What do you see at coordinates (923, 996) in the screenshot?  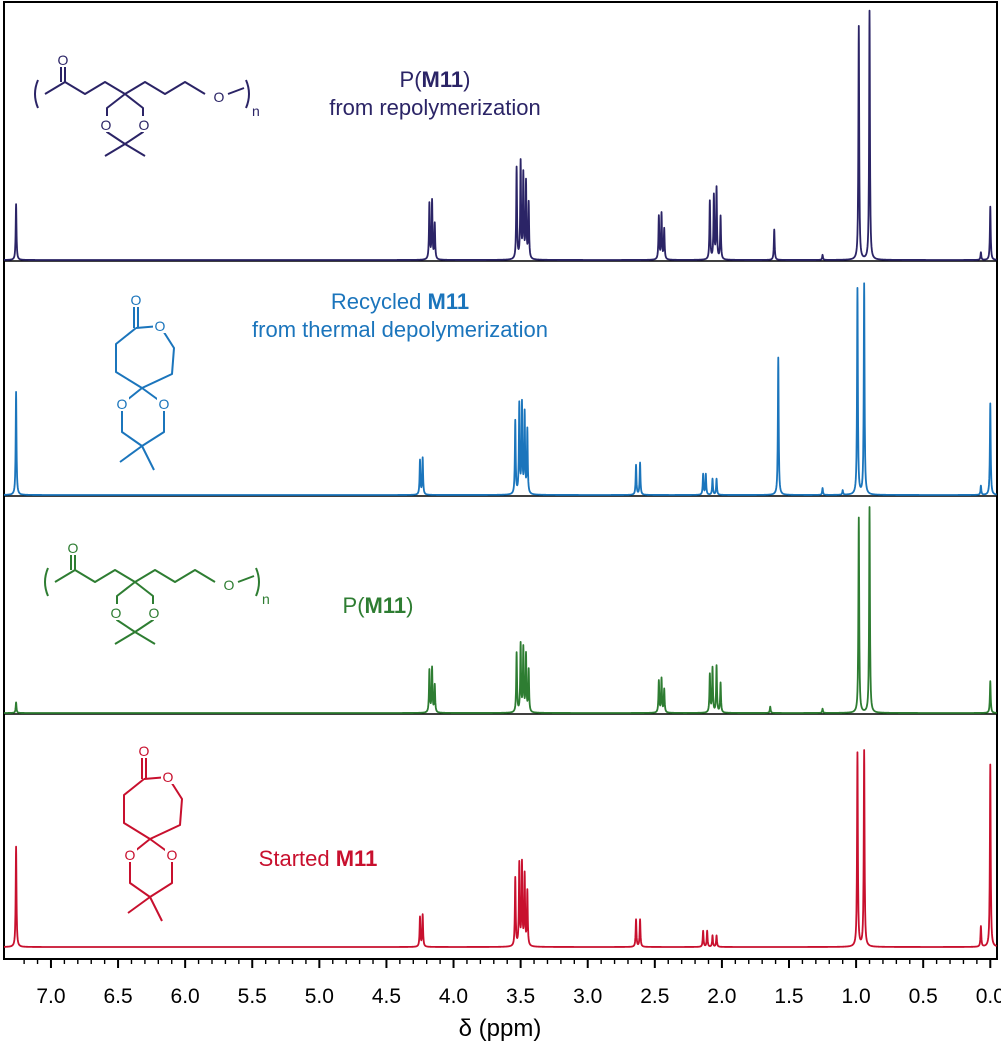 I see `x-tick-label: 0.5` at bounding box center [923, 996].